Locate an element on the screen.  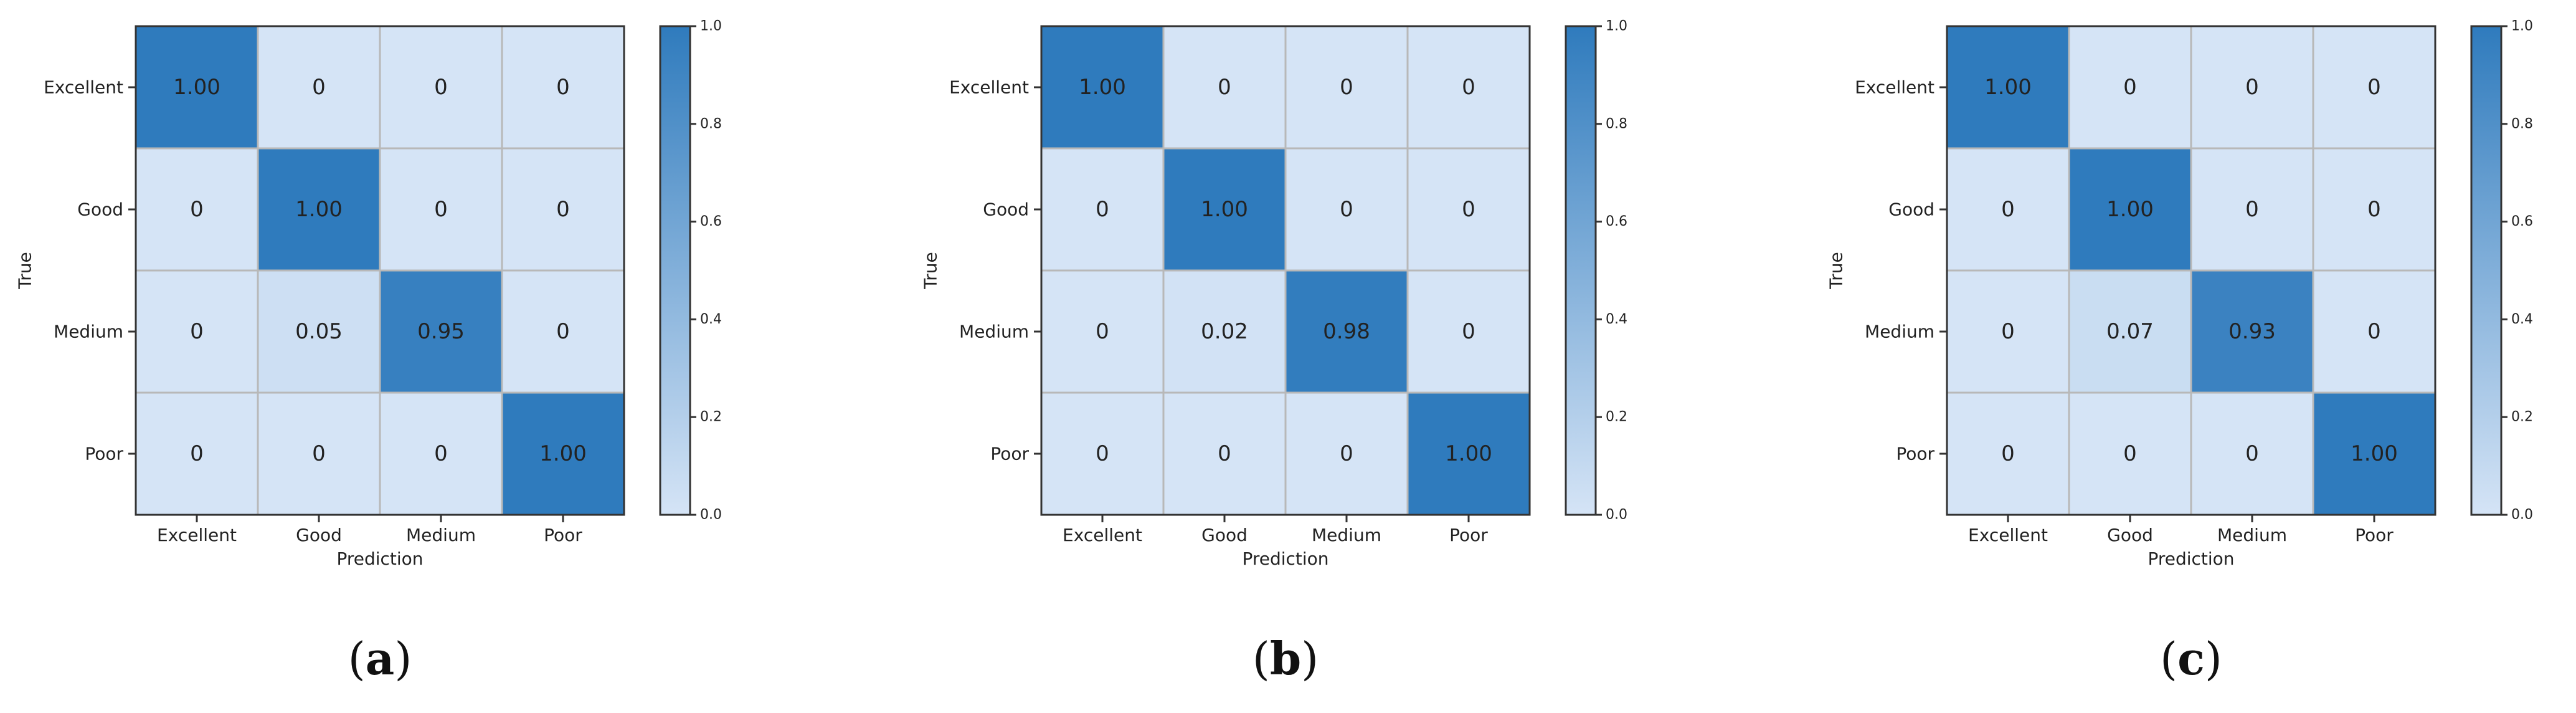
cell-value-label: 0.07 is located at coordinates (2130, 331).